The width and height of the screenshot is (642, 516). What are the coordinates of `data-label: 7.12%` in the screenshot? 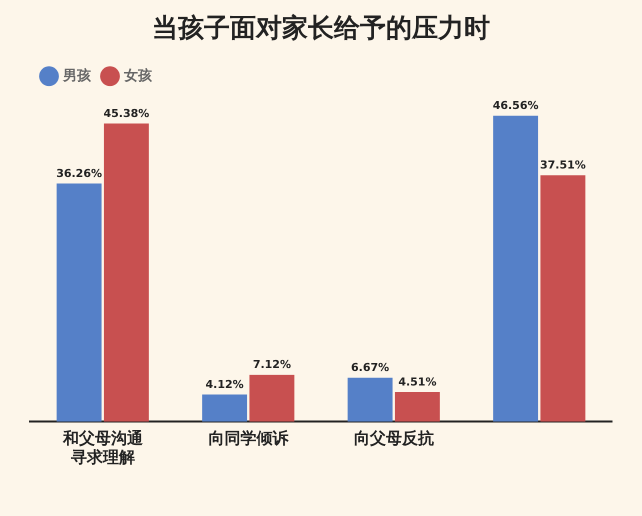 It's located at (271, 365).